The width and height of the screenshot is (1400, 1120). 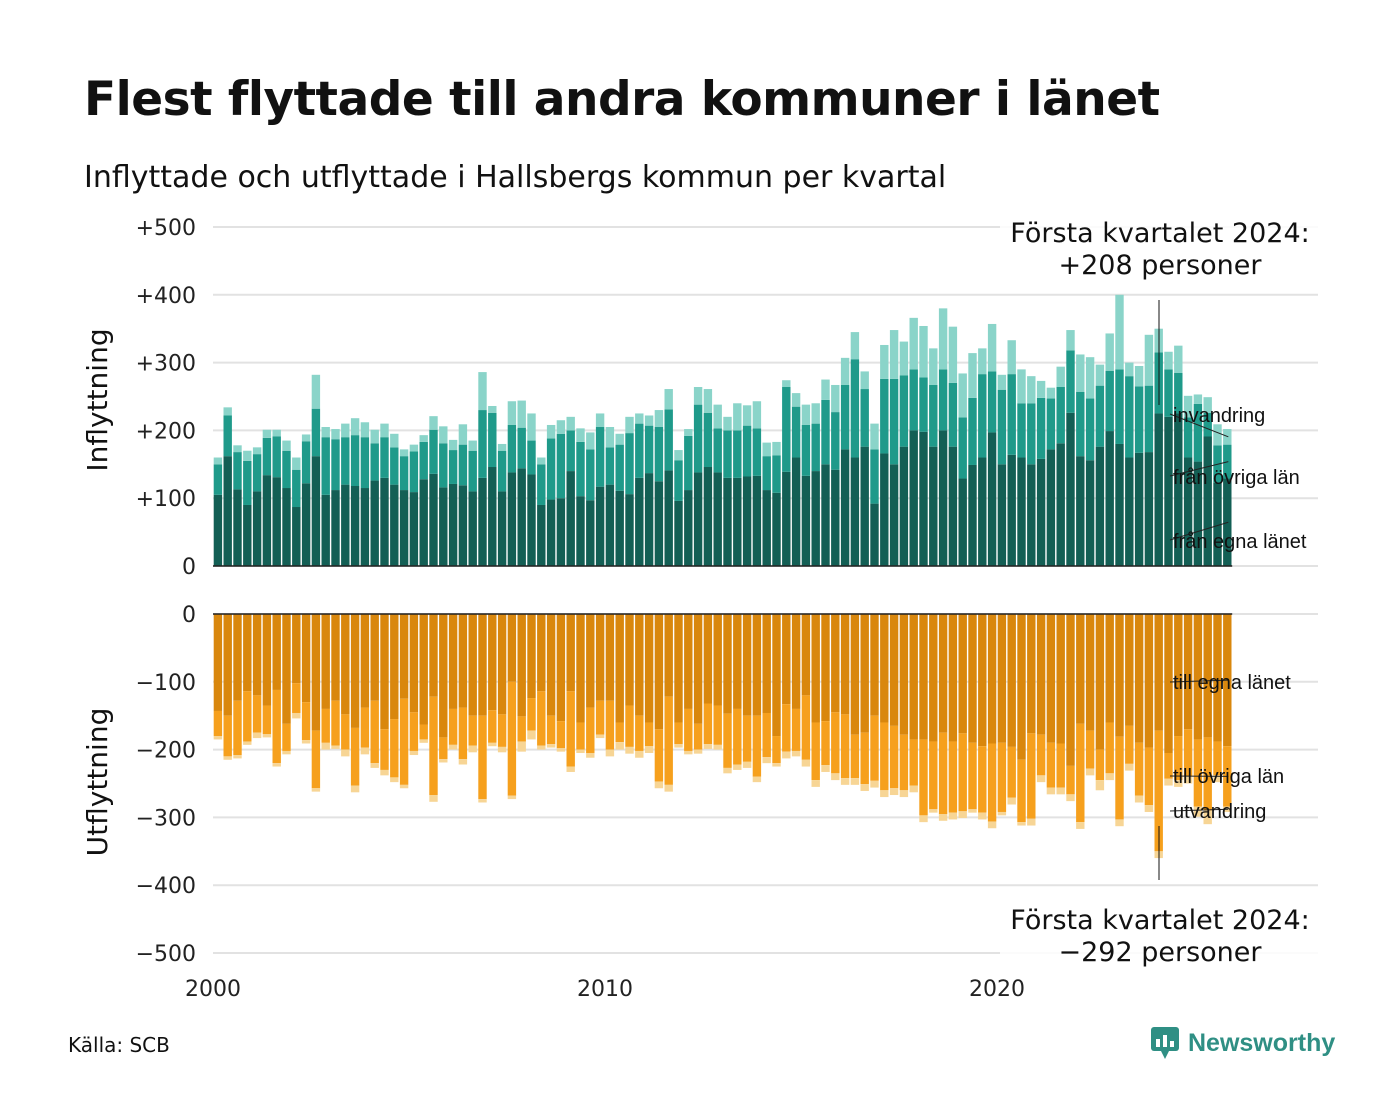 What do you see at coordinates (1219, 416) in the screenshot?
I see `series-label-in: invandring` at bounding box center [1219, 416].